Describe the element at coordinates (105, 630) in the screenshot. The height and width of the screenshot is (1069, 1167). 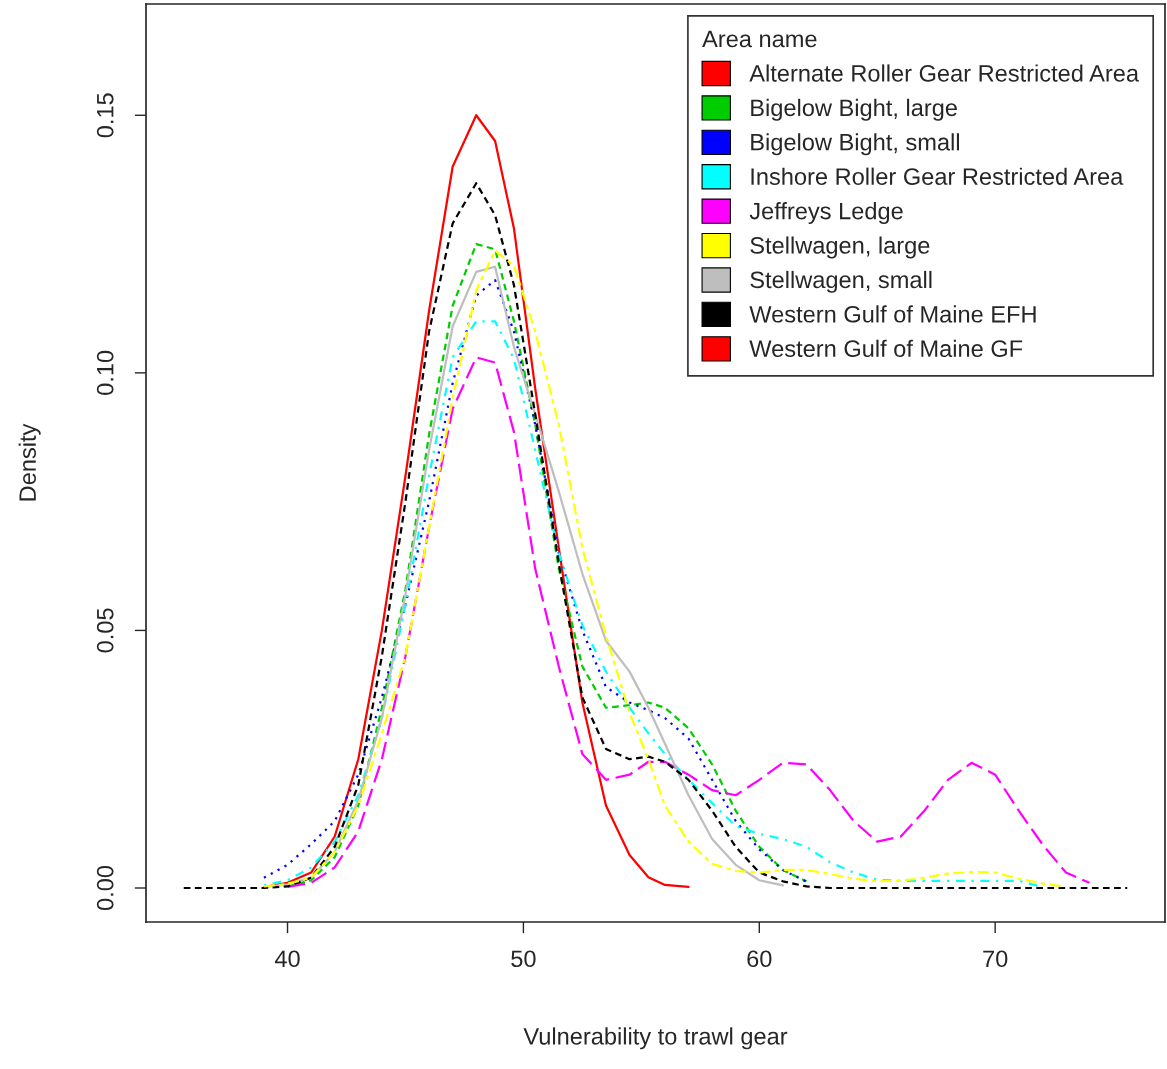
I see `y-tick-label: 0.05` at that location.